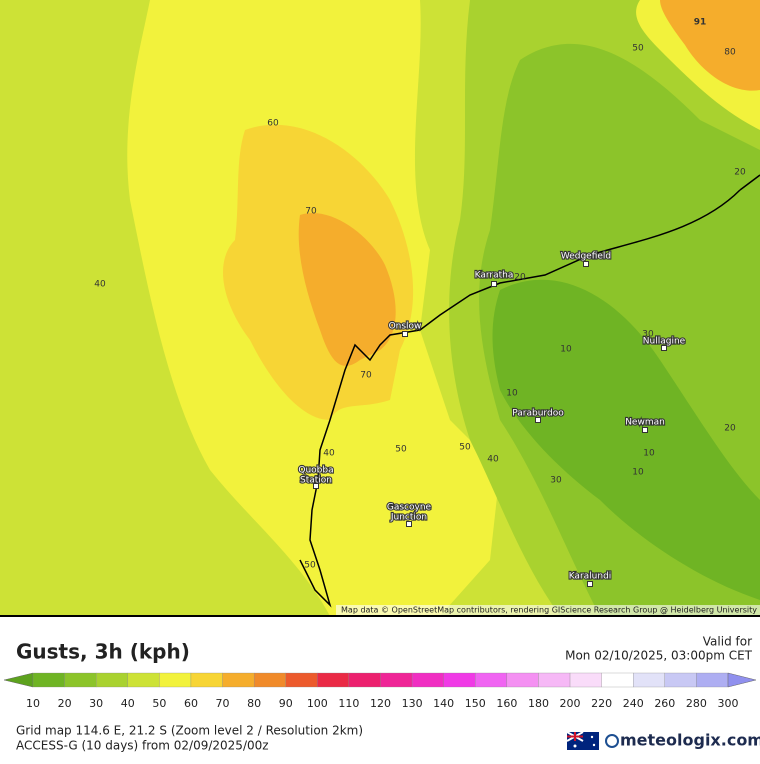  I want to click on legend-label: 160, so click(506, 703).